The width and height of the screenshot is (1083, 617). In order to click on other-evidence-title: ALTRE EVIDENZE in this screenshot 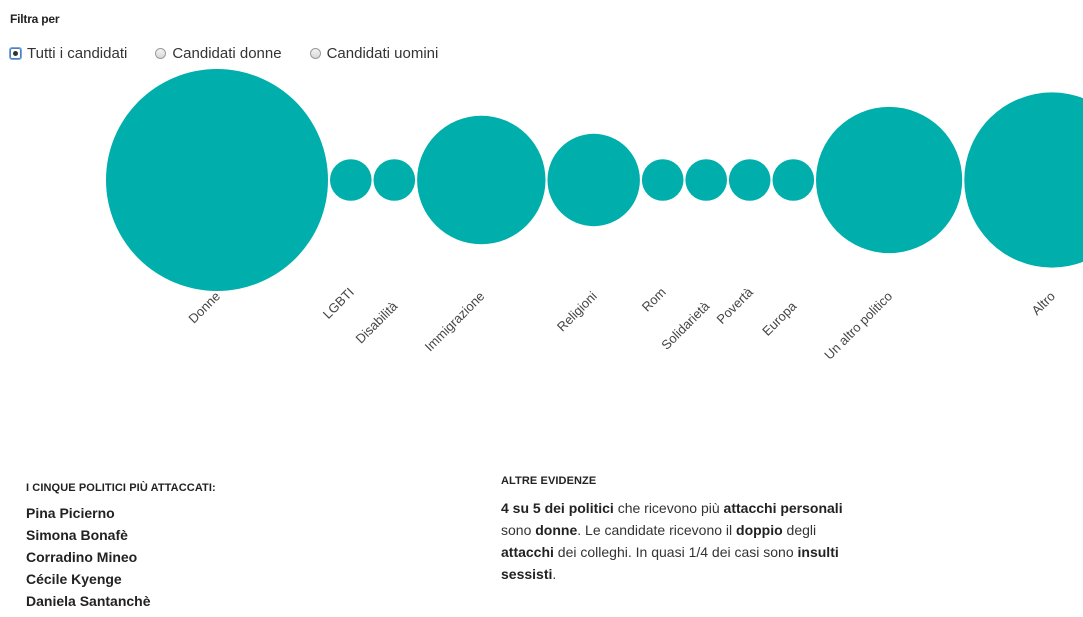, I will do `click(549, 481)`.